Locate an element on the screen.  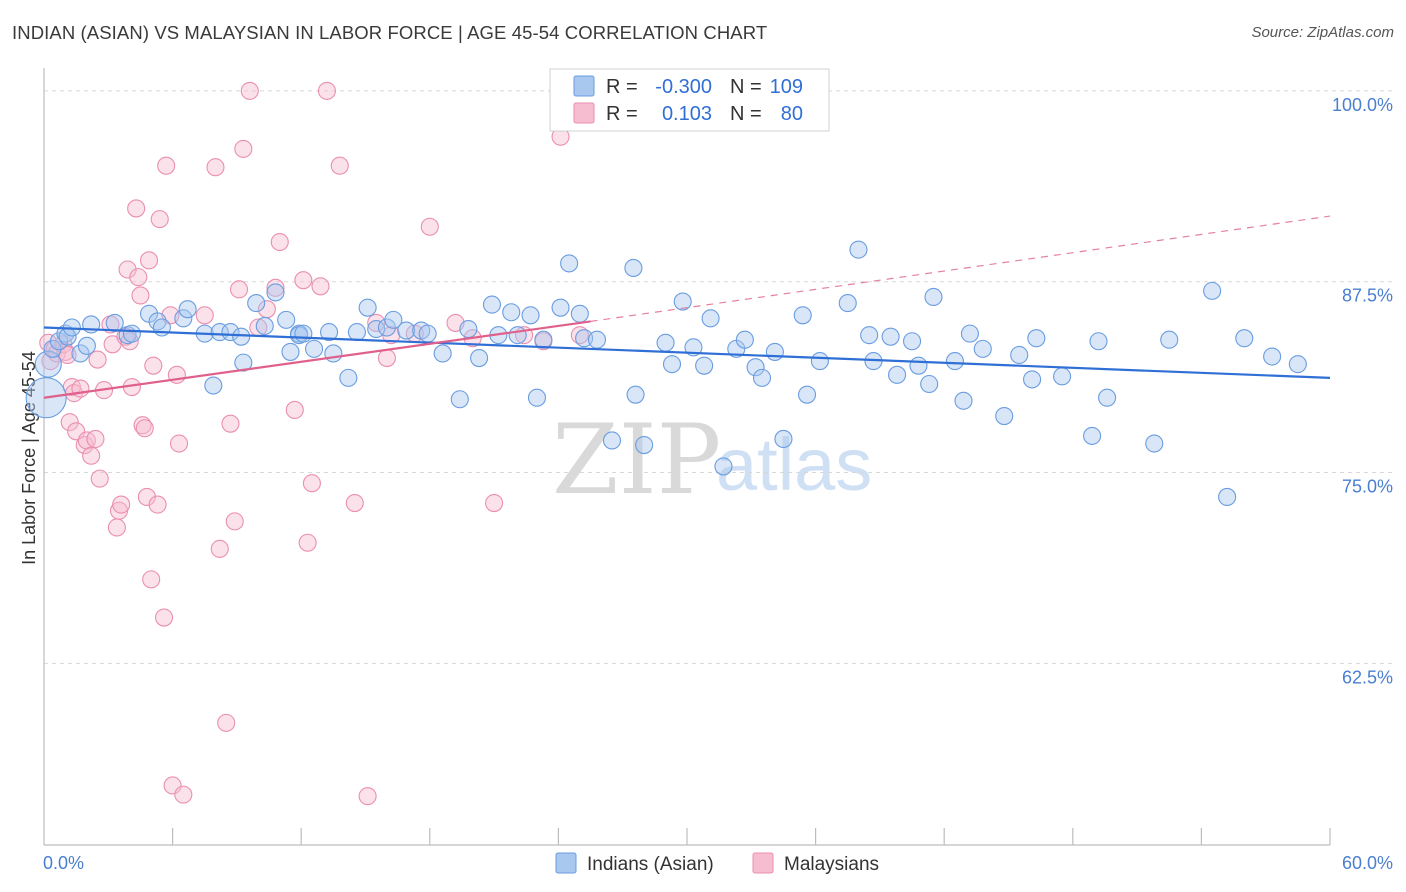
y-axis-ticks: 100.0% 87.5% 75.0% 62.5% is located at coordinates (1362, 391).